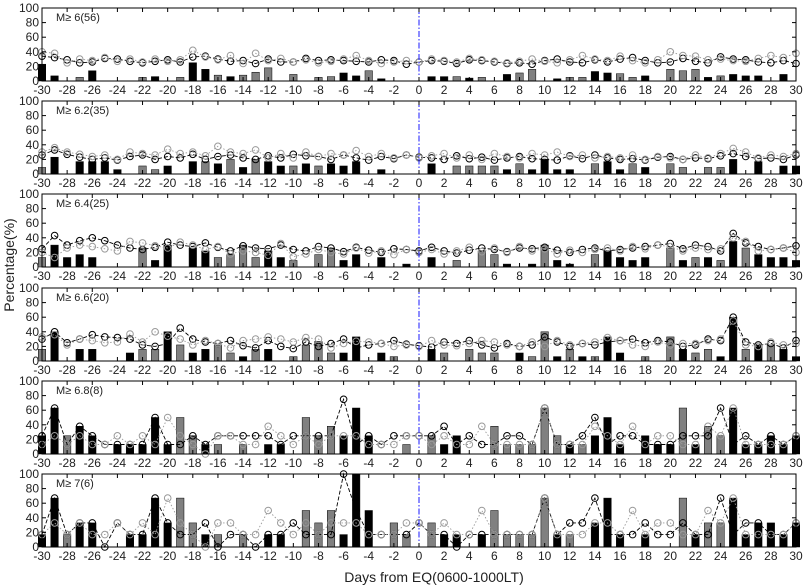  Describe the element at coordinates (33, 518) in the screenshot. I see `y-tick-label: 40` at that location.